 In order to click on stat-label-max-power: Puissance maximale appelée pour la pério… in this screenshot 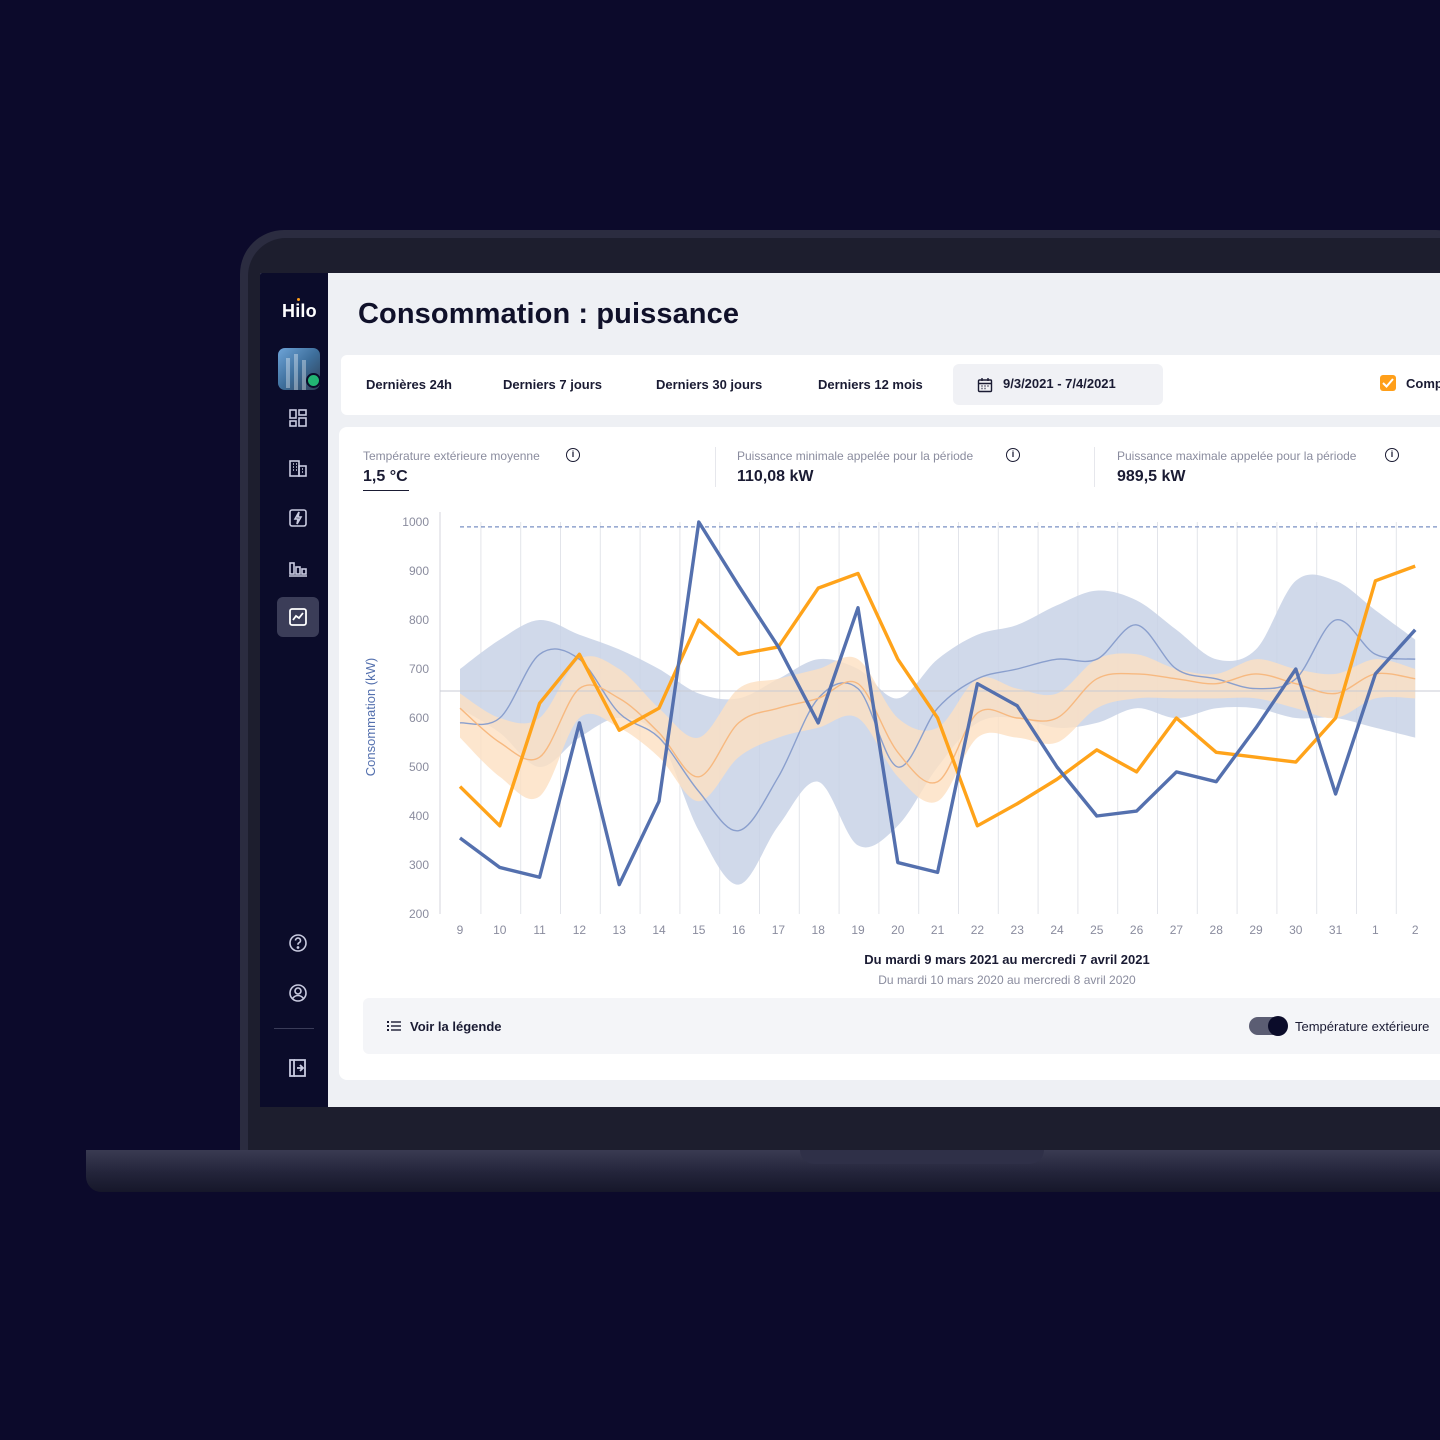, I will do `click(1237, 456)`.